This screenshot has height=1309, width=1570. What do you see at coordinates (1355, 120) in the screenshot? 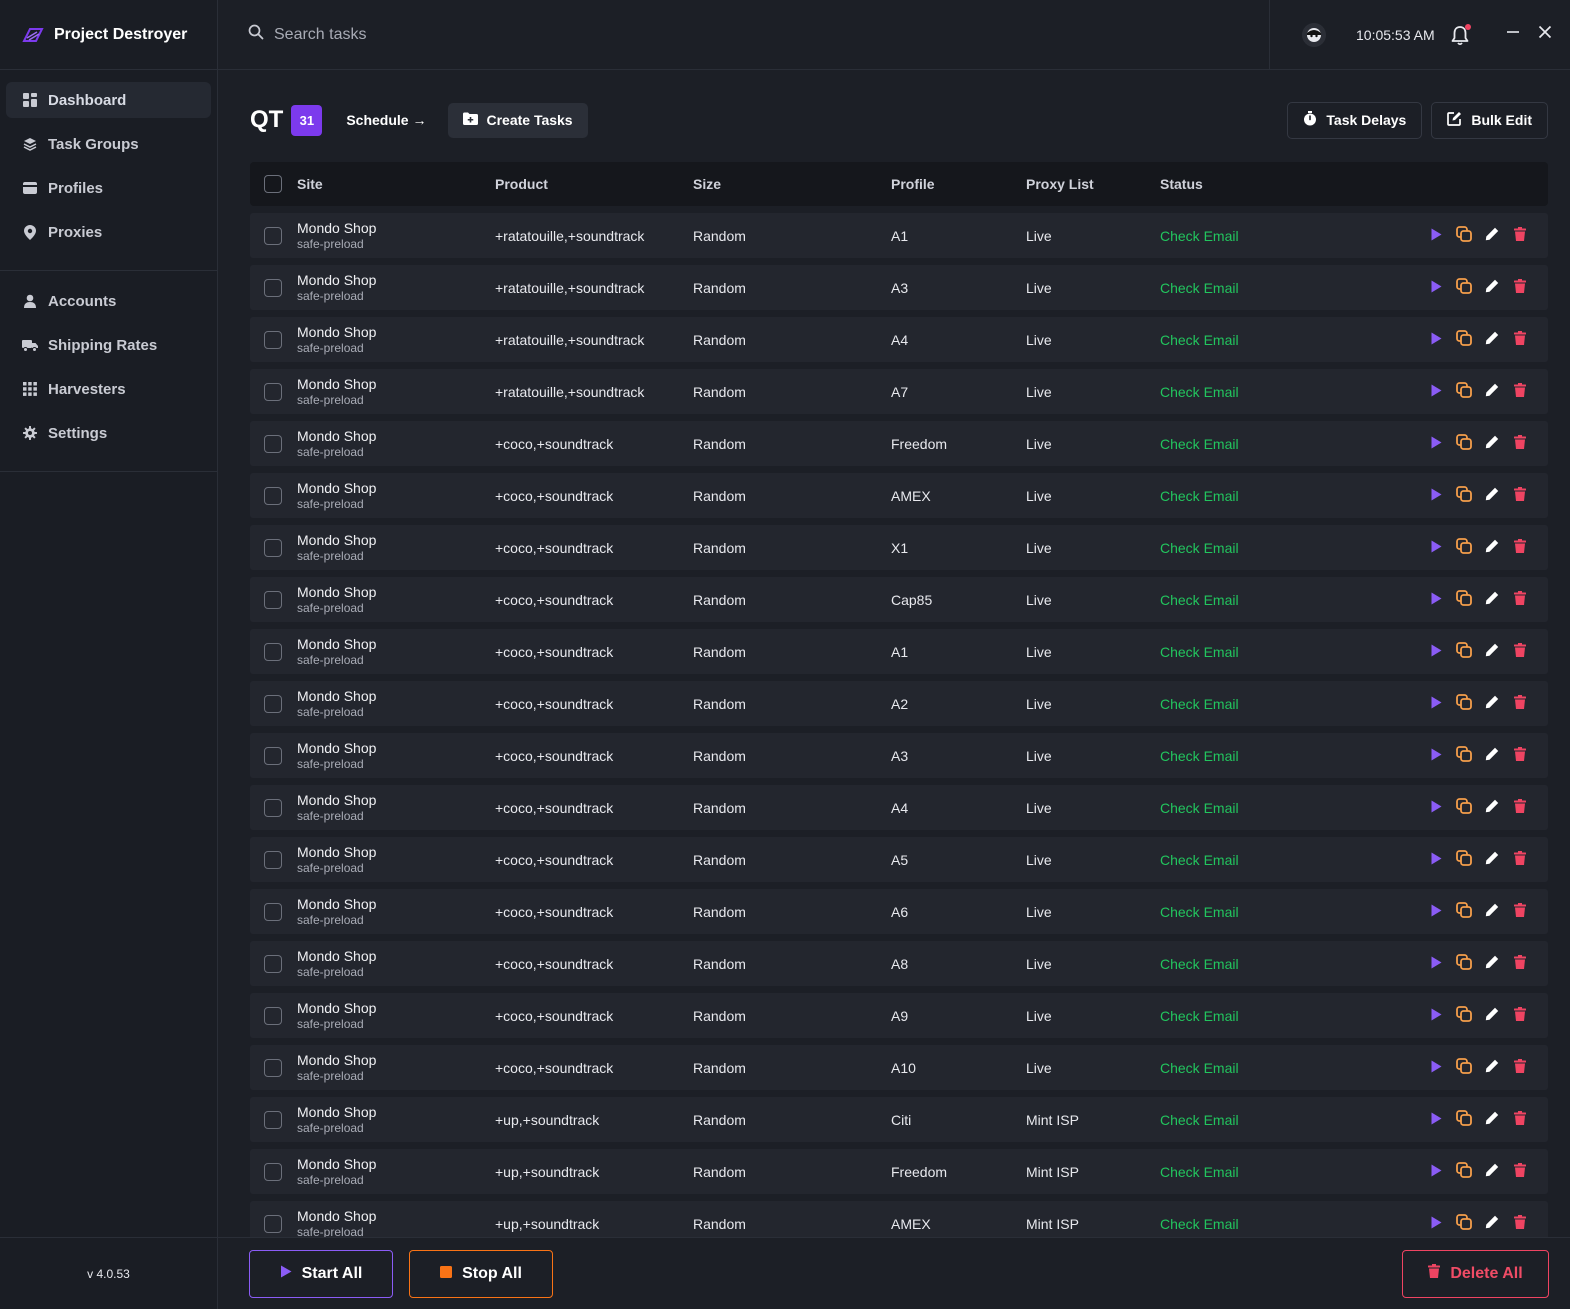
I see `task-delays-button: Task Delays` at bounding box center [1355, 120].